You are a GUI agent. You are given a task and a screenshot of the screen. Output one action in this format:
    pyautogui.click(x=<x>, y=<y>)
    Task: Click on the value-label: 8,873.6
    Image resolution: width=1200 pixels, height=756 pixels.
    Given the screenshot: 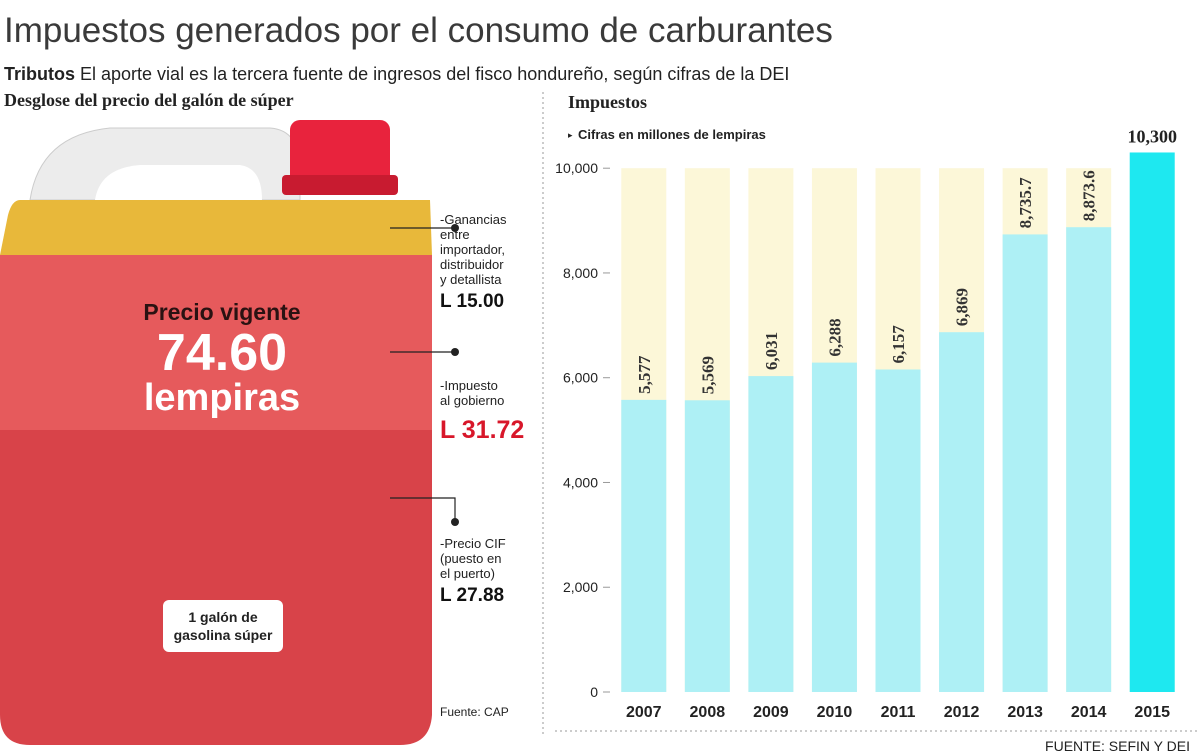 What is the action you would take?
    pyautogui.click(x=1089, y=195)
    